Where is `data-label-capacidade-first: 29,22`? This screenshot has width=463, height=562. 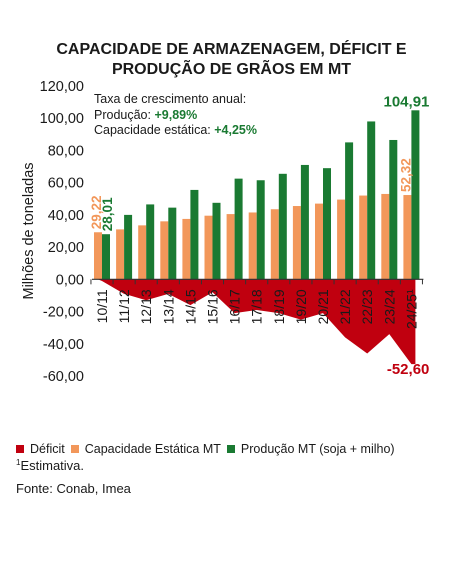 data-label-capacidade-first: 29,22 is located at coordinates (96, 212).